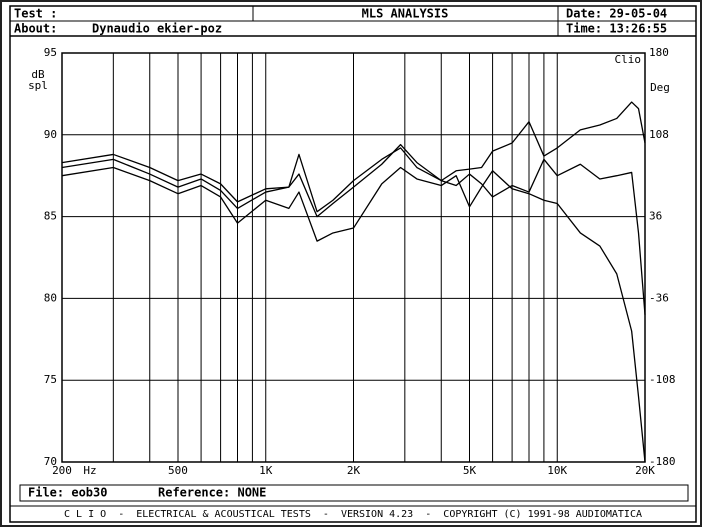  I want to click on x-tick-label: 10K, so click(557, 470).